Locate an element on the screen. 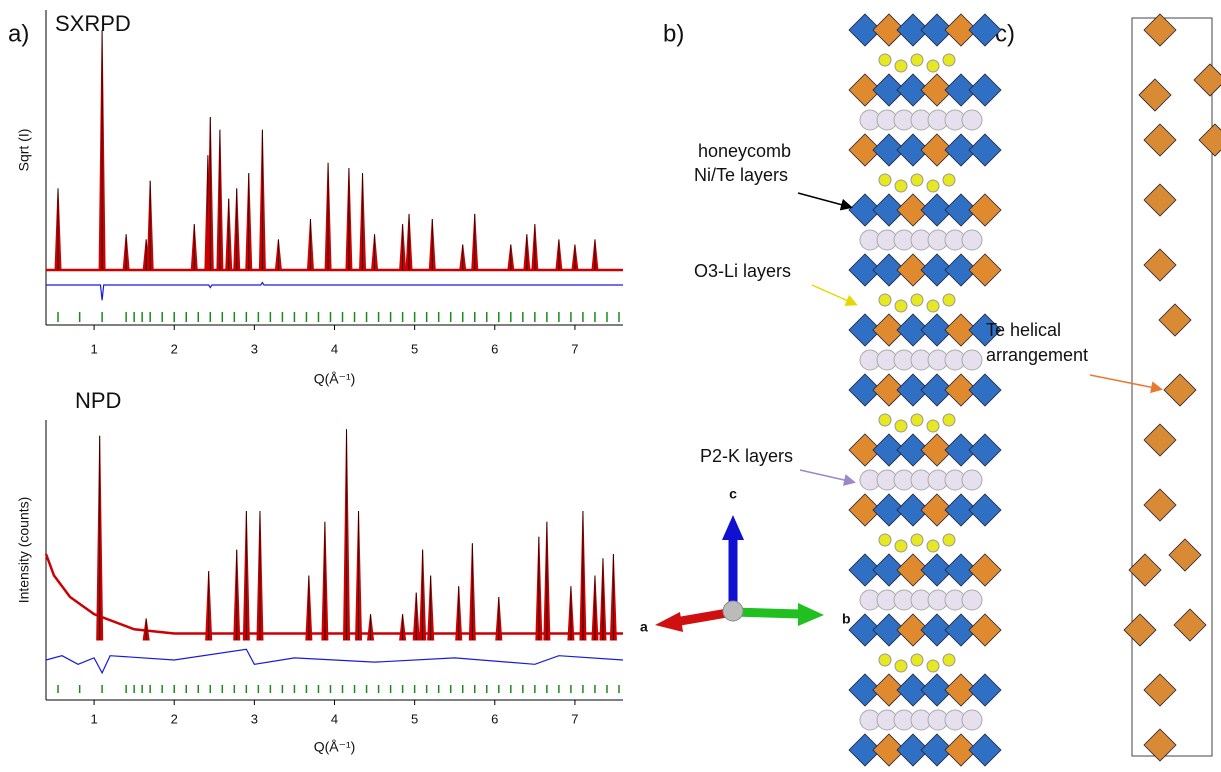 Image resolution: width=1221 pixels, height=772 pixels. annotation: honeycomb is located at coordinates (744, 151).